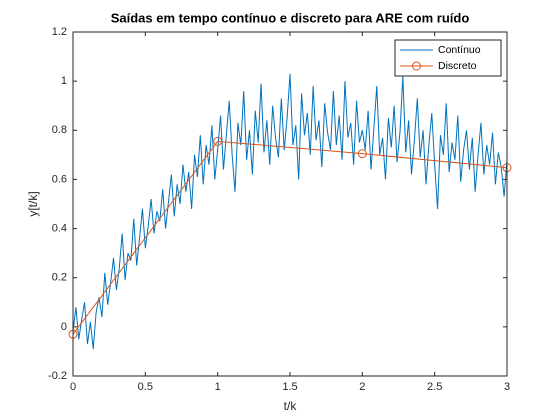 The image size is (560, 420). I want to click on x-tick-label: 2.5, so click(434, 387).